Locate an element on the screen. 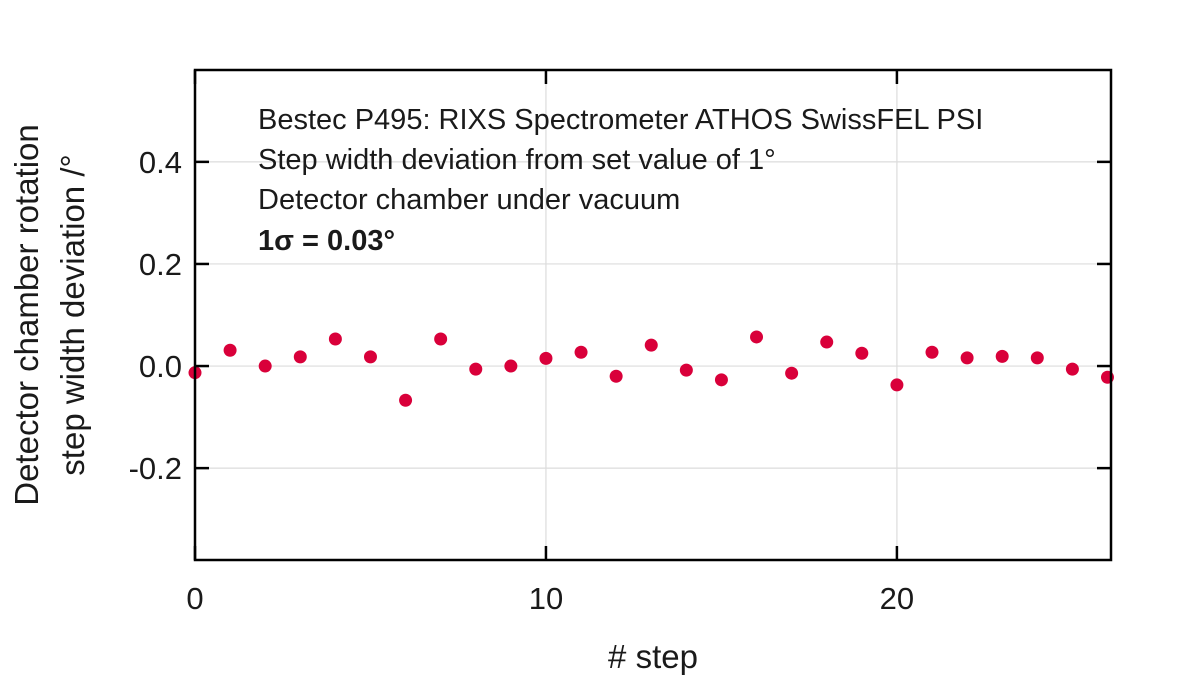 Image resolution: width=1181 pixels, height=679 pixels. x-tick-label: 10 is located at coordinates (546, 598).